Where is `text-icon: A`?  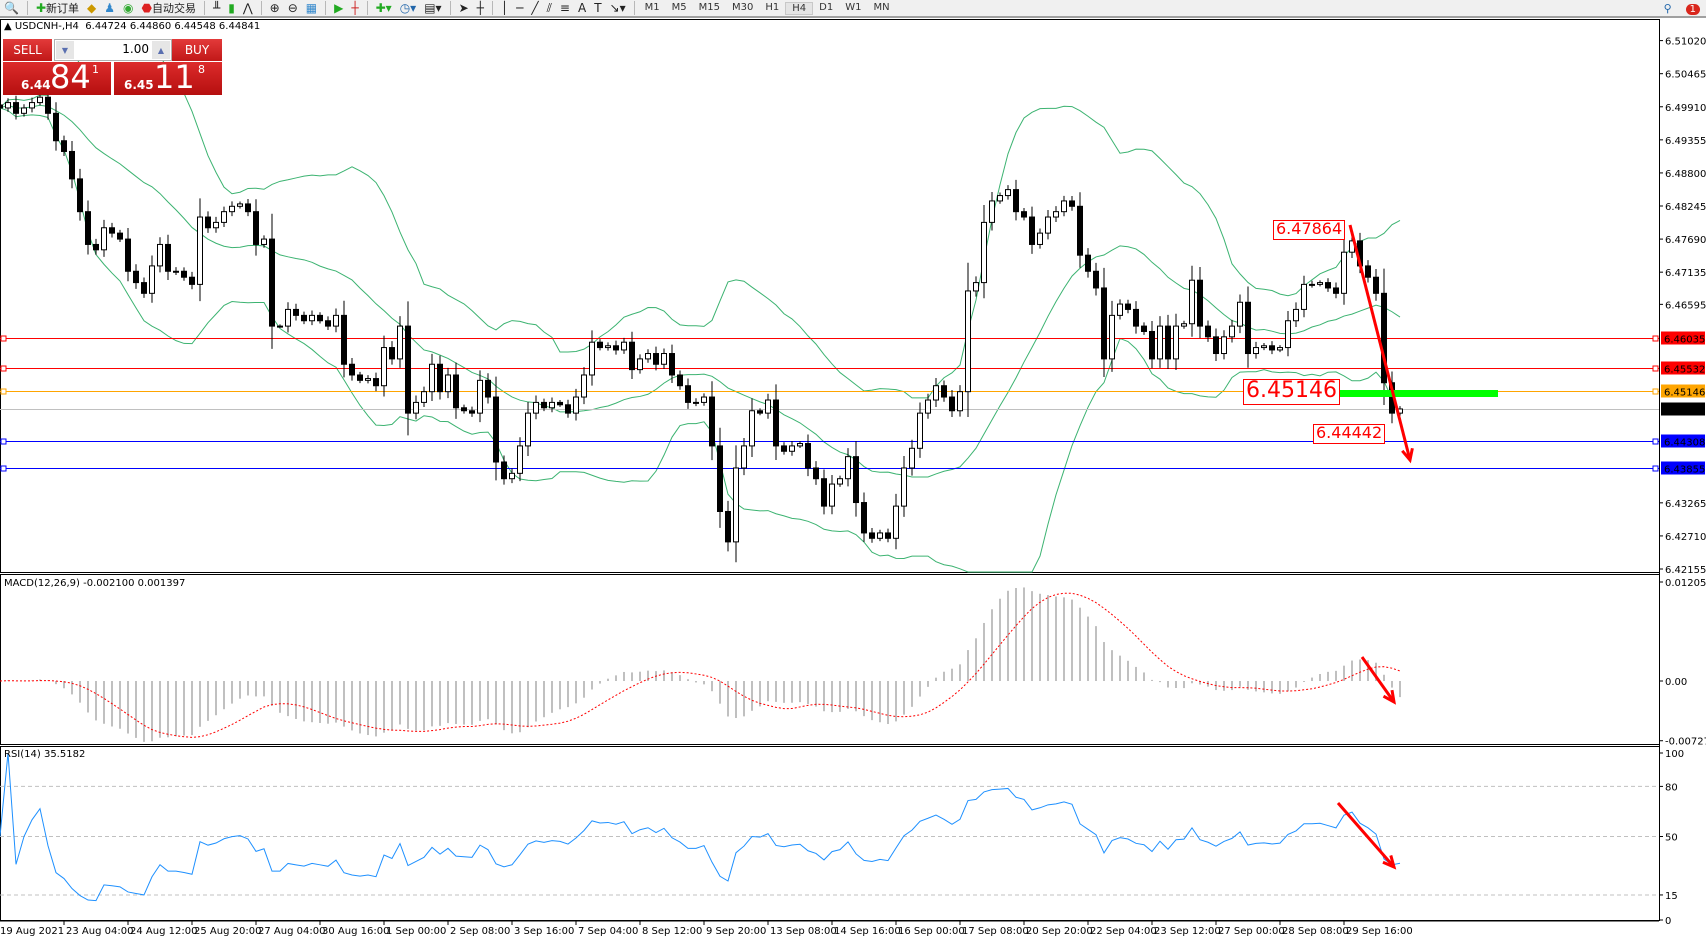 text-icon: A is located at coordinates (582, 8).